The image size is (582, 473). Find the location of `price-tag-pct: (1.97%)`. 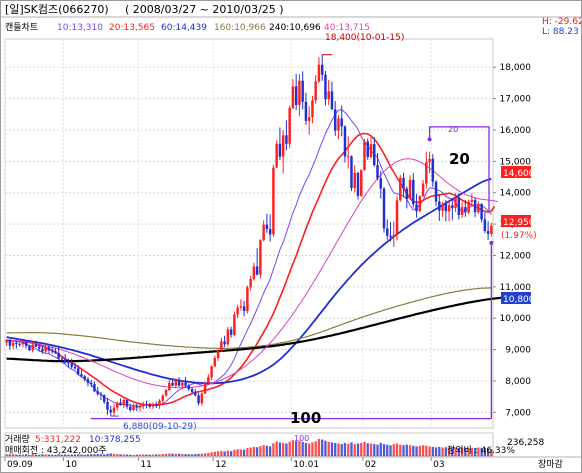

price-tag-pct: (1.97%) is located at coordinates (519, 236).